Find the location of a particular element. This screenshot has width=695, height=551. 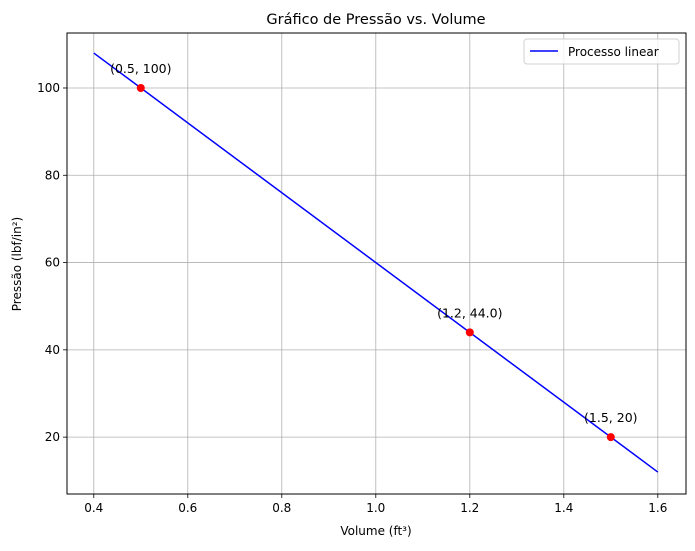

y-axis-label: Pressão (lbf/in²) is located at coordinates (17, 264).